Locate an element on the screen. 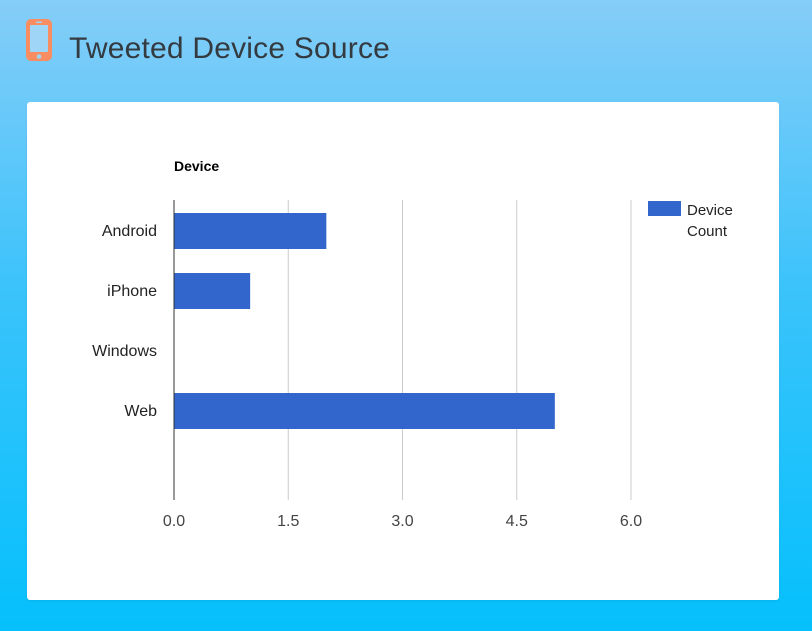 This screenshot has width=812, height=631. bar-web is located at coordinates (364, 411).